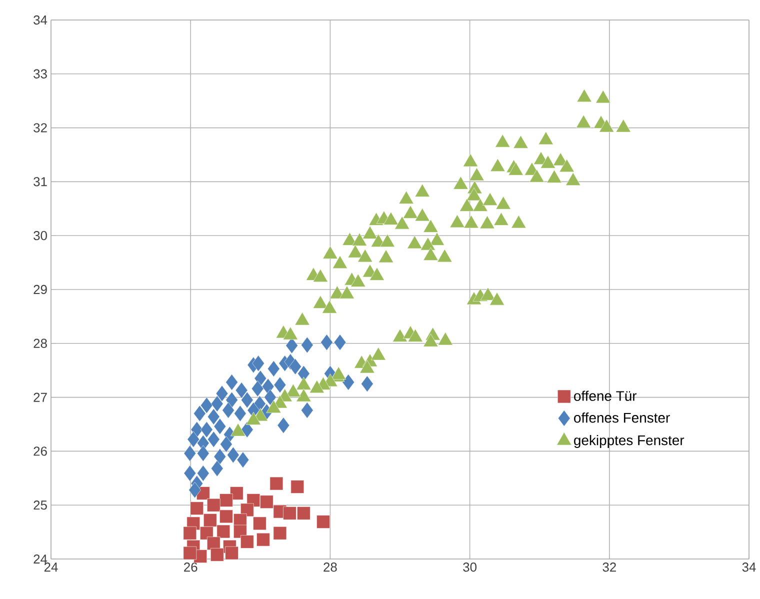 This screenshot has width=760, height=599. What do you see at coordinates (40, 451) in the screenshot?
I see `y-tick-label: 26` at bounding box center [40, 451].